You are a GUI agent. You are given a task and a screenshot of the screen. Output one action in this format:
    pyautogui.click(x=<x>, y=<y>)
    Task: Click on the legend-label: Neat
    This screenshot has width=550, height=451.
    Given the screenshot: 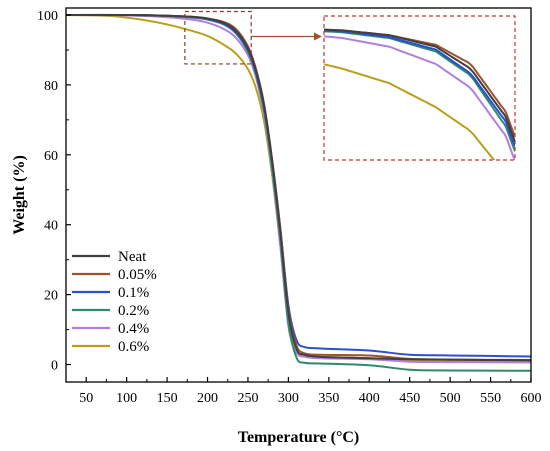 What is the action you would take?
    pyautogui.click(x=132, y=257)
    